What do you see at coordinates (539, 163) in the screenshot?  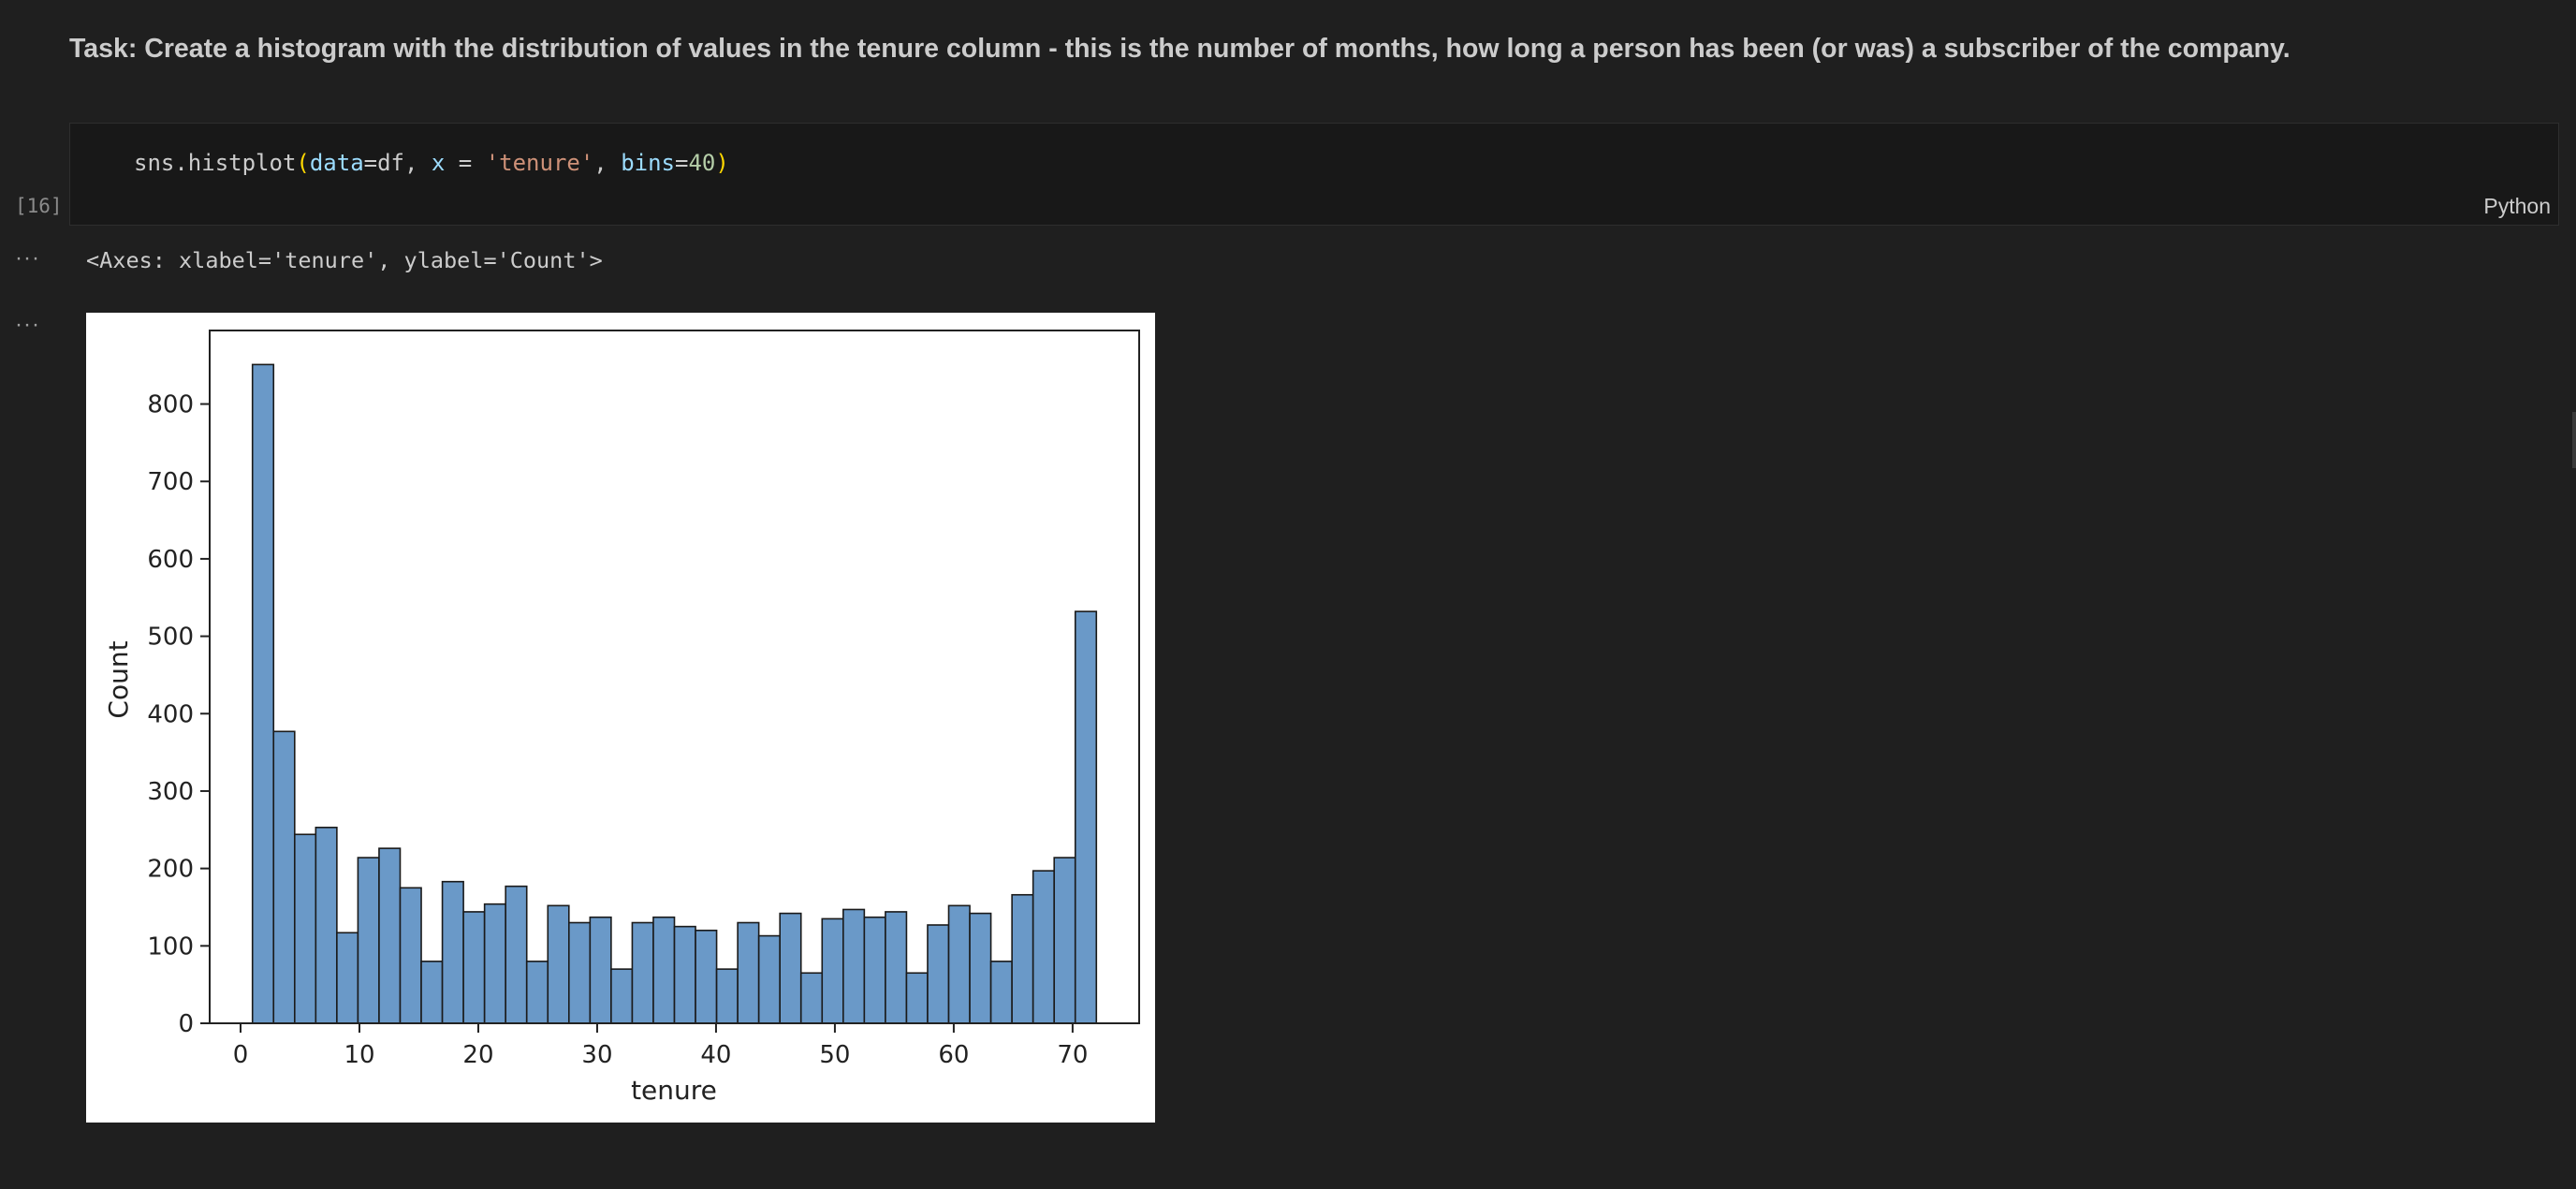 I see `code-token: 'tenure'` at bounding box center [539, 163].